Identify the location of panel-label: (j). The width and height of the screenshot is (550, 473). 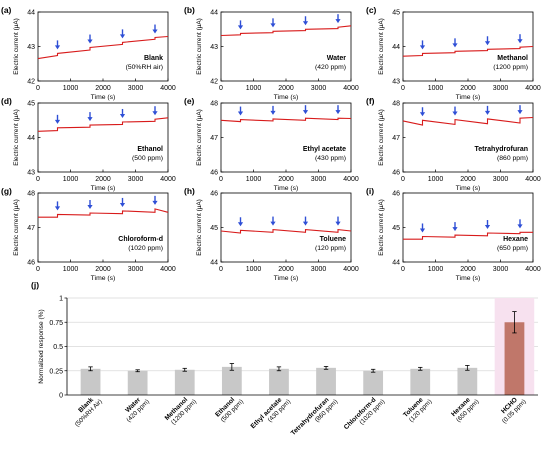
(35, 285).